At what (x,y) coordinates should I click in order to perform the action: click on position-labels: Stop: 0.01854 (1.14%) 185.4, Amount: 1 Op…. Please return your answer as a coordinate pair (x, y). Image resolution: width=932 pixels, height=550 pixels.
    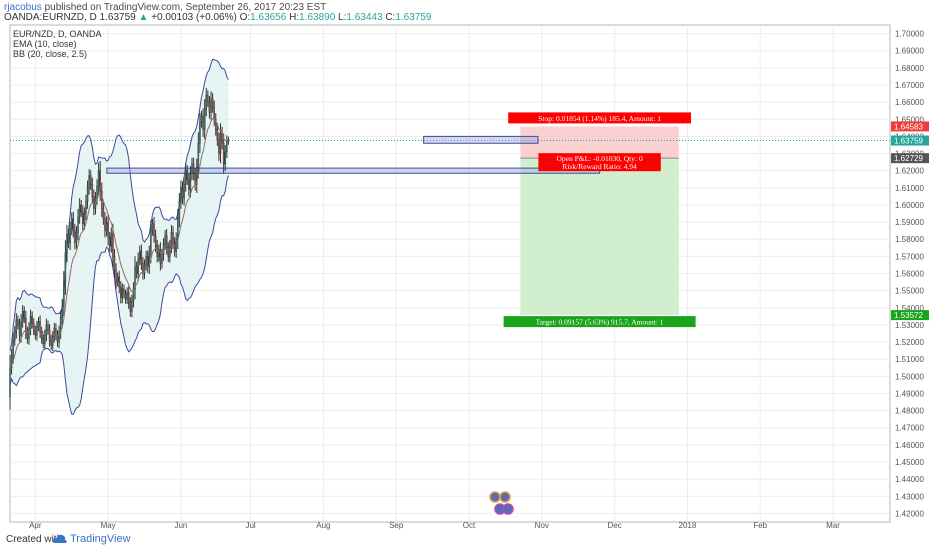
    Looking at the image, I should click on (599, 220).